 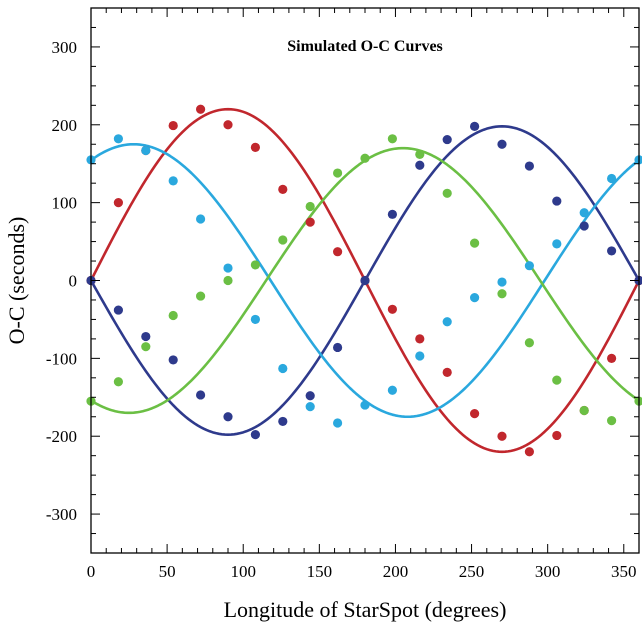 What do you see at coordinates (61, 358) in the screenshot?
I see `y-tick-label: -100` at bounding box center [61, 358].